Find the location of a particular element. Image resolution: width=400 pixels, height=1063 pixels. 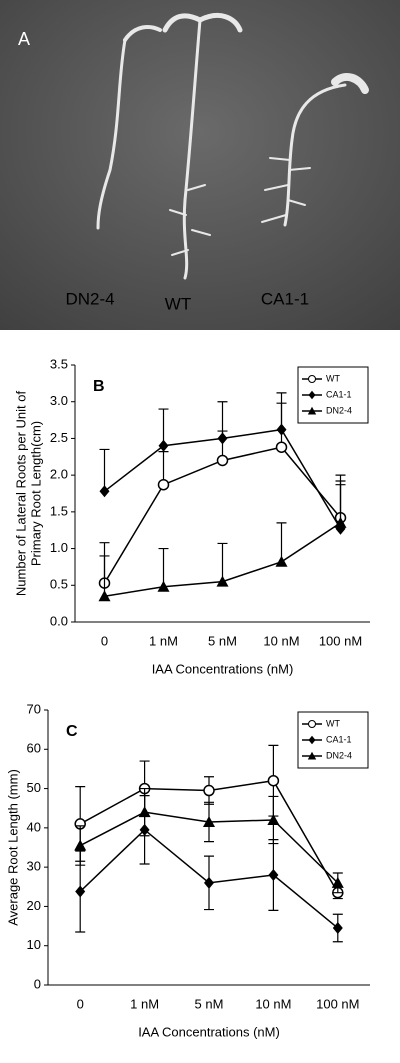

panel-label: C is located at coordinates (72, 731).